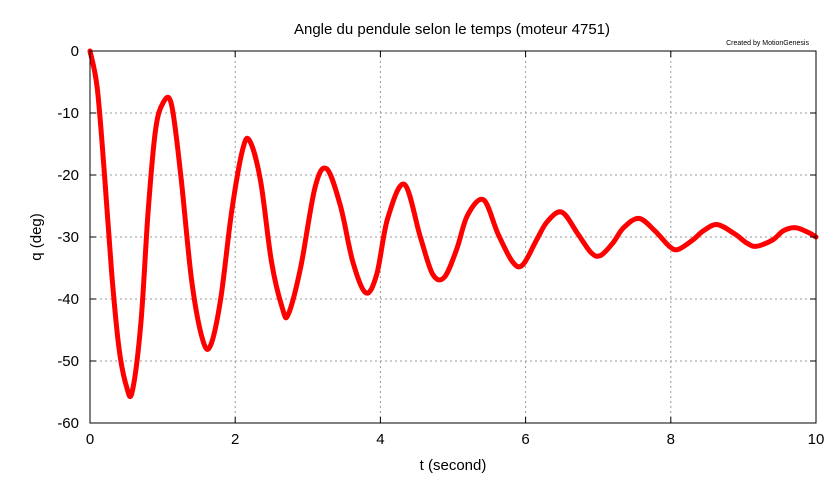 Image resolution: width=840 pixels, height=480 pixels. I want to click on x-tick-label: 2, so click(235, 439).